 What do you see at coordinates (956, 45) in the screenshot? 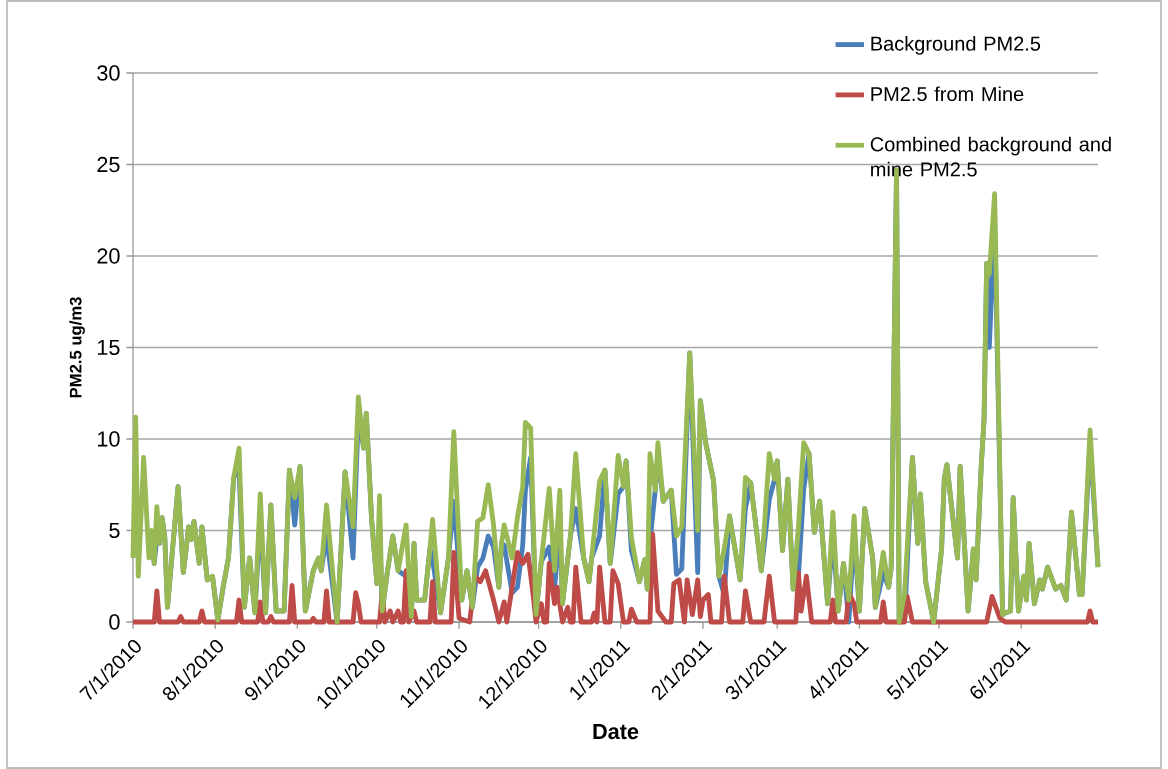
I see `legend-label: Background PM2.5` at bounding box center [956, 45].